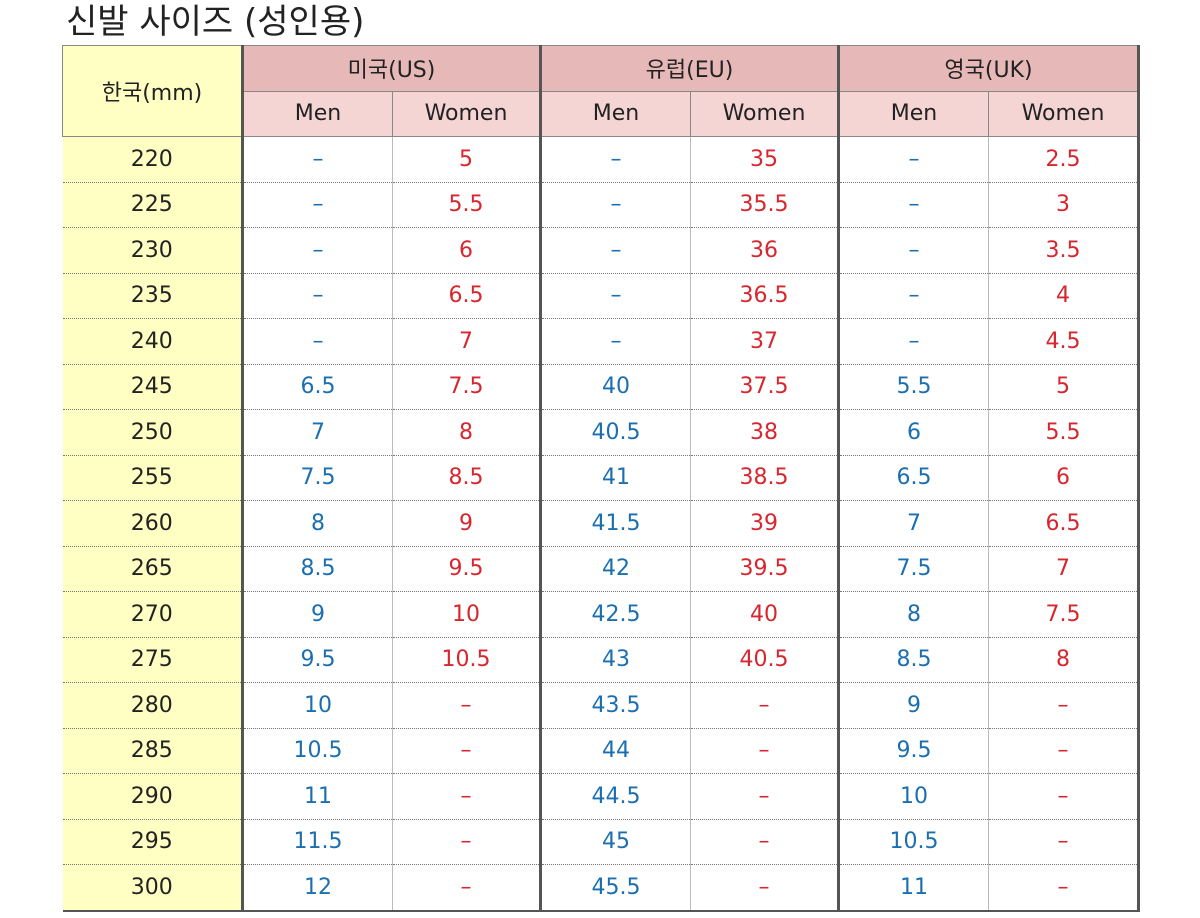 The image size is (1200, 918). I want to click on table-row: 235–6.5–36.5–4, so click(601, 296).